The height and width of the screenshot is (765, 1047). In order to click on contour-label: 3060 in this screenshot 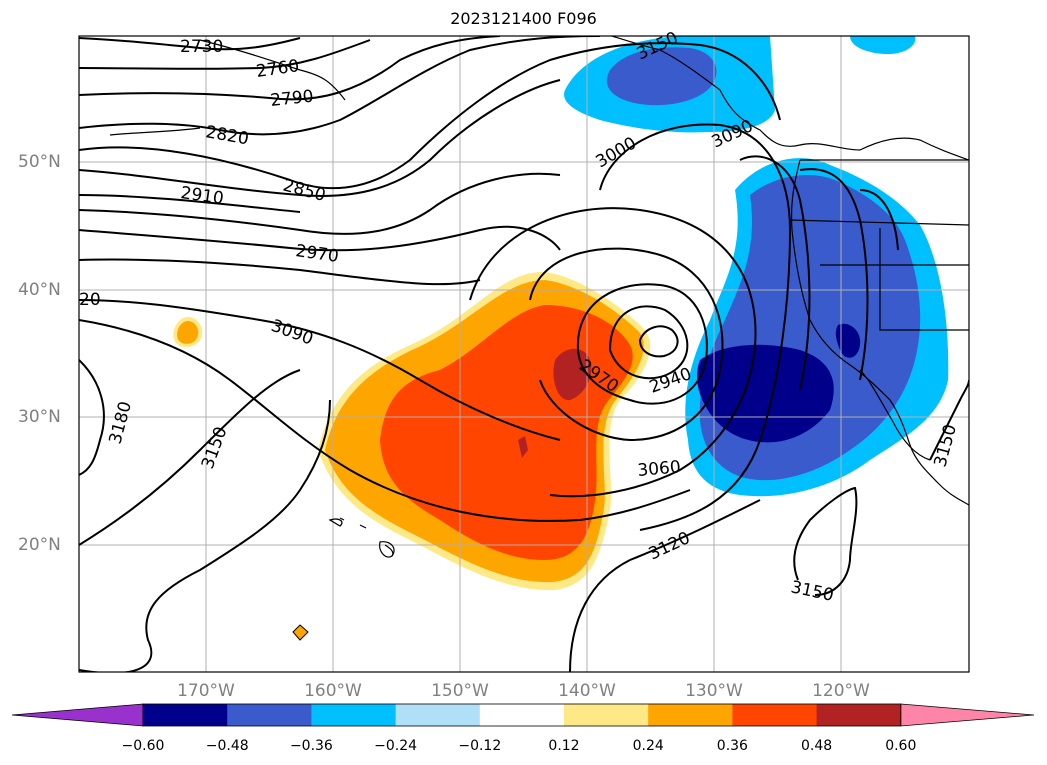, I will do `click(659, 469)`.